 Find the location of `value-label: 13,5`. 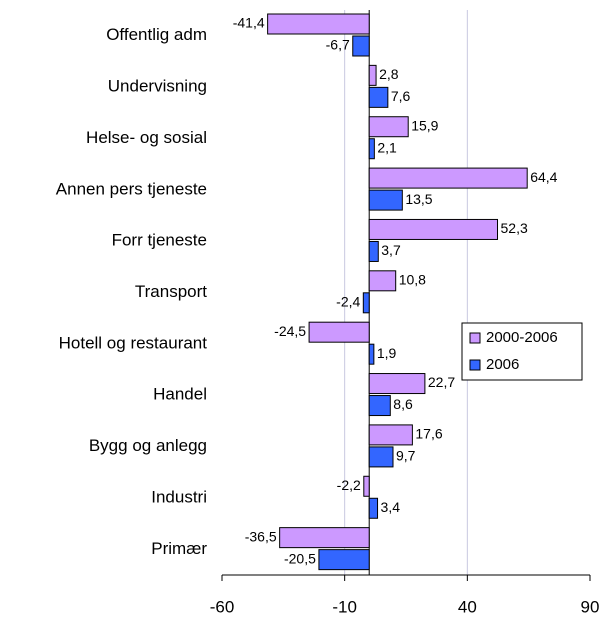

value-label: 13,5 is located at coordinates (418, 199).